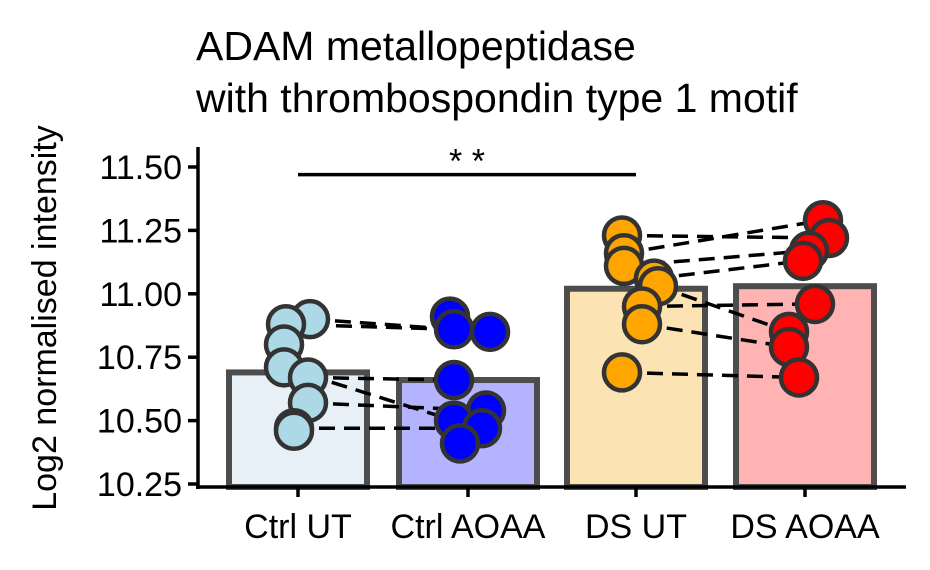  Describe the element at coordinates (468, 527) in the screenshot. I see `x-tick-label: Ctrl AOAA` at that location.